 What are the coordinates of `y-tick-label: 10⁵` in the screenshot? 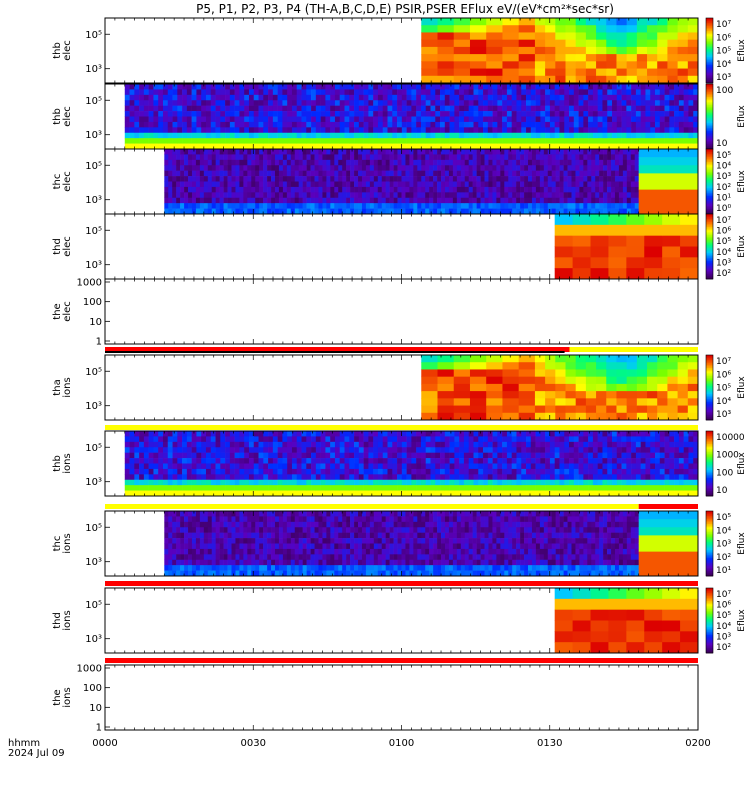 It's located at (93, 231).